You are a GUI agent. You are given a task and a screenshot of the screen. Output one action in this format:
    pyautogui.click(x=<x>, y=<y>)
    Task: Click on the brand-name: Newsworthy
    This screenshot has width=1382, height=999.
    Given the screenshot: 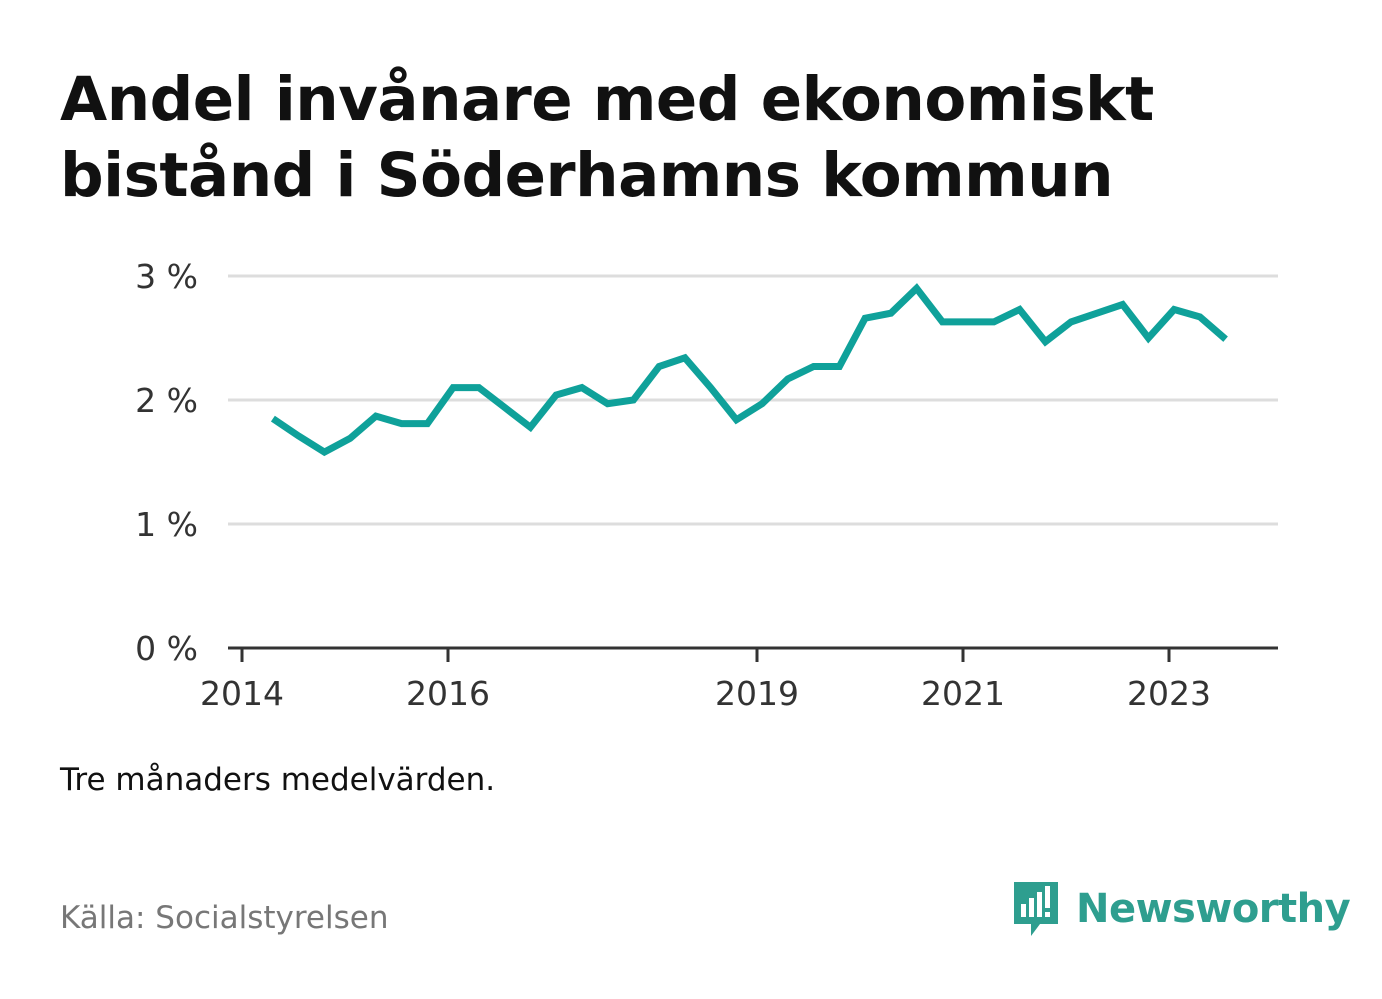 What is the action you would take?
    pyautogui.click(x=1213, y=909)
    